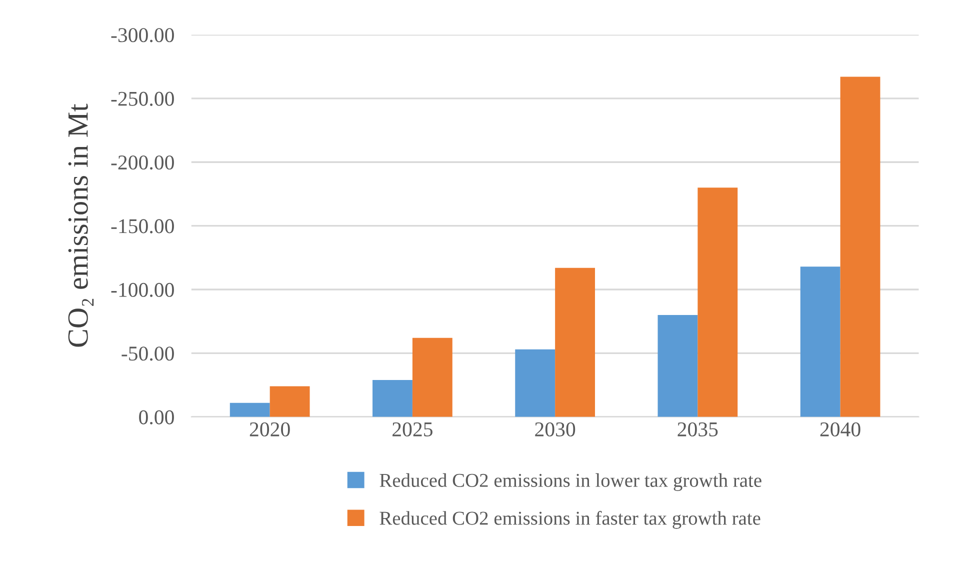 The image size is (957, 579). I want to click on legend-label: Reduced CO2 emissions in faster tax growth rate, so click(570, 519).